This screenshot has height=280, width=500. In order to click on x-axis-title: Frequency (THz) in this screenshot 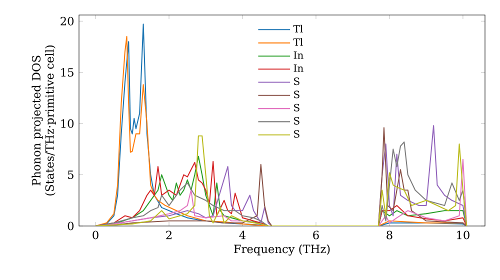, I will do `click(282, 250)`.